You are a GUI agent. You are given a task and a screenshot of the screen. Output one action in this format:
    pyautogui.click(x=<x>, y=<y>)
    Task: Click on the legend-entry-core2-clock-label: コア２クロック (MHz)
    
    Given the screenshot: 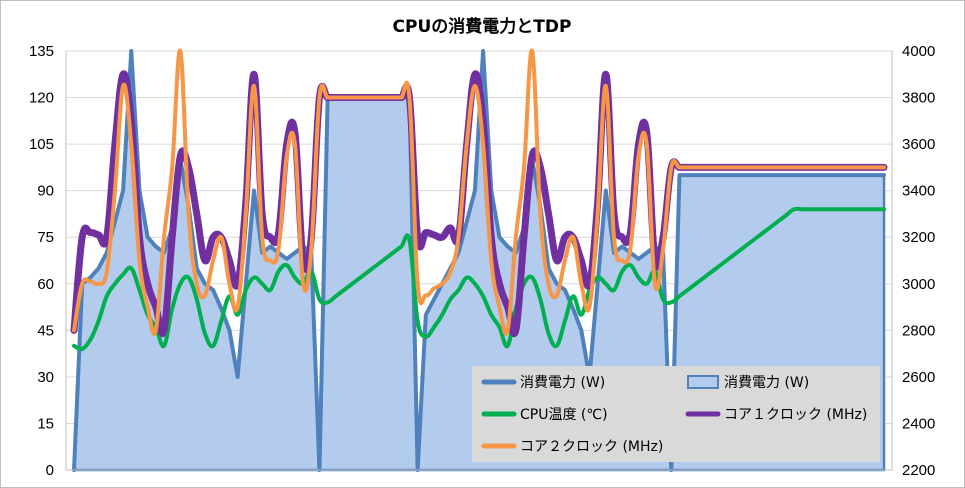 What is the action you would take?
    pyautogui.click(x=591, y=447)
    